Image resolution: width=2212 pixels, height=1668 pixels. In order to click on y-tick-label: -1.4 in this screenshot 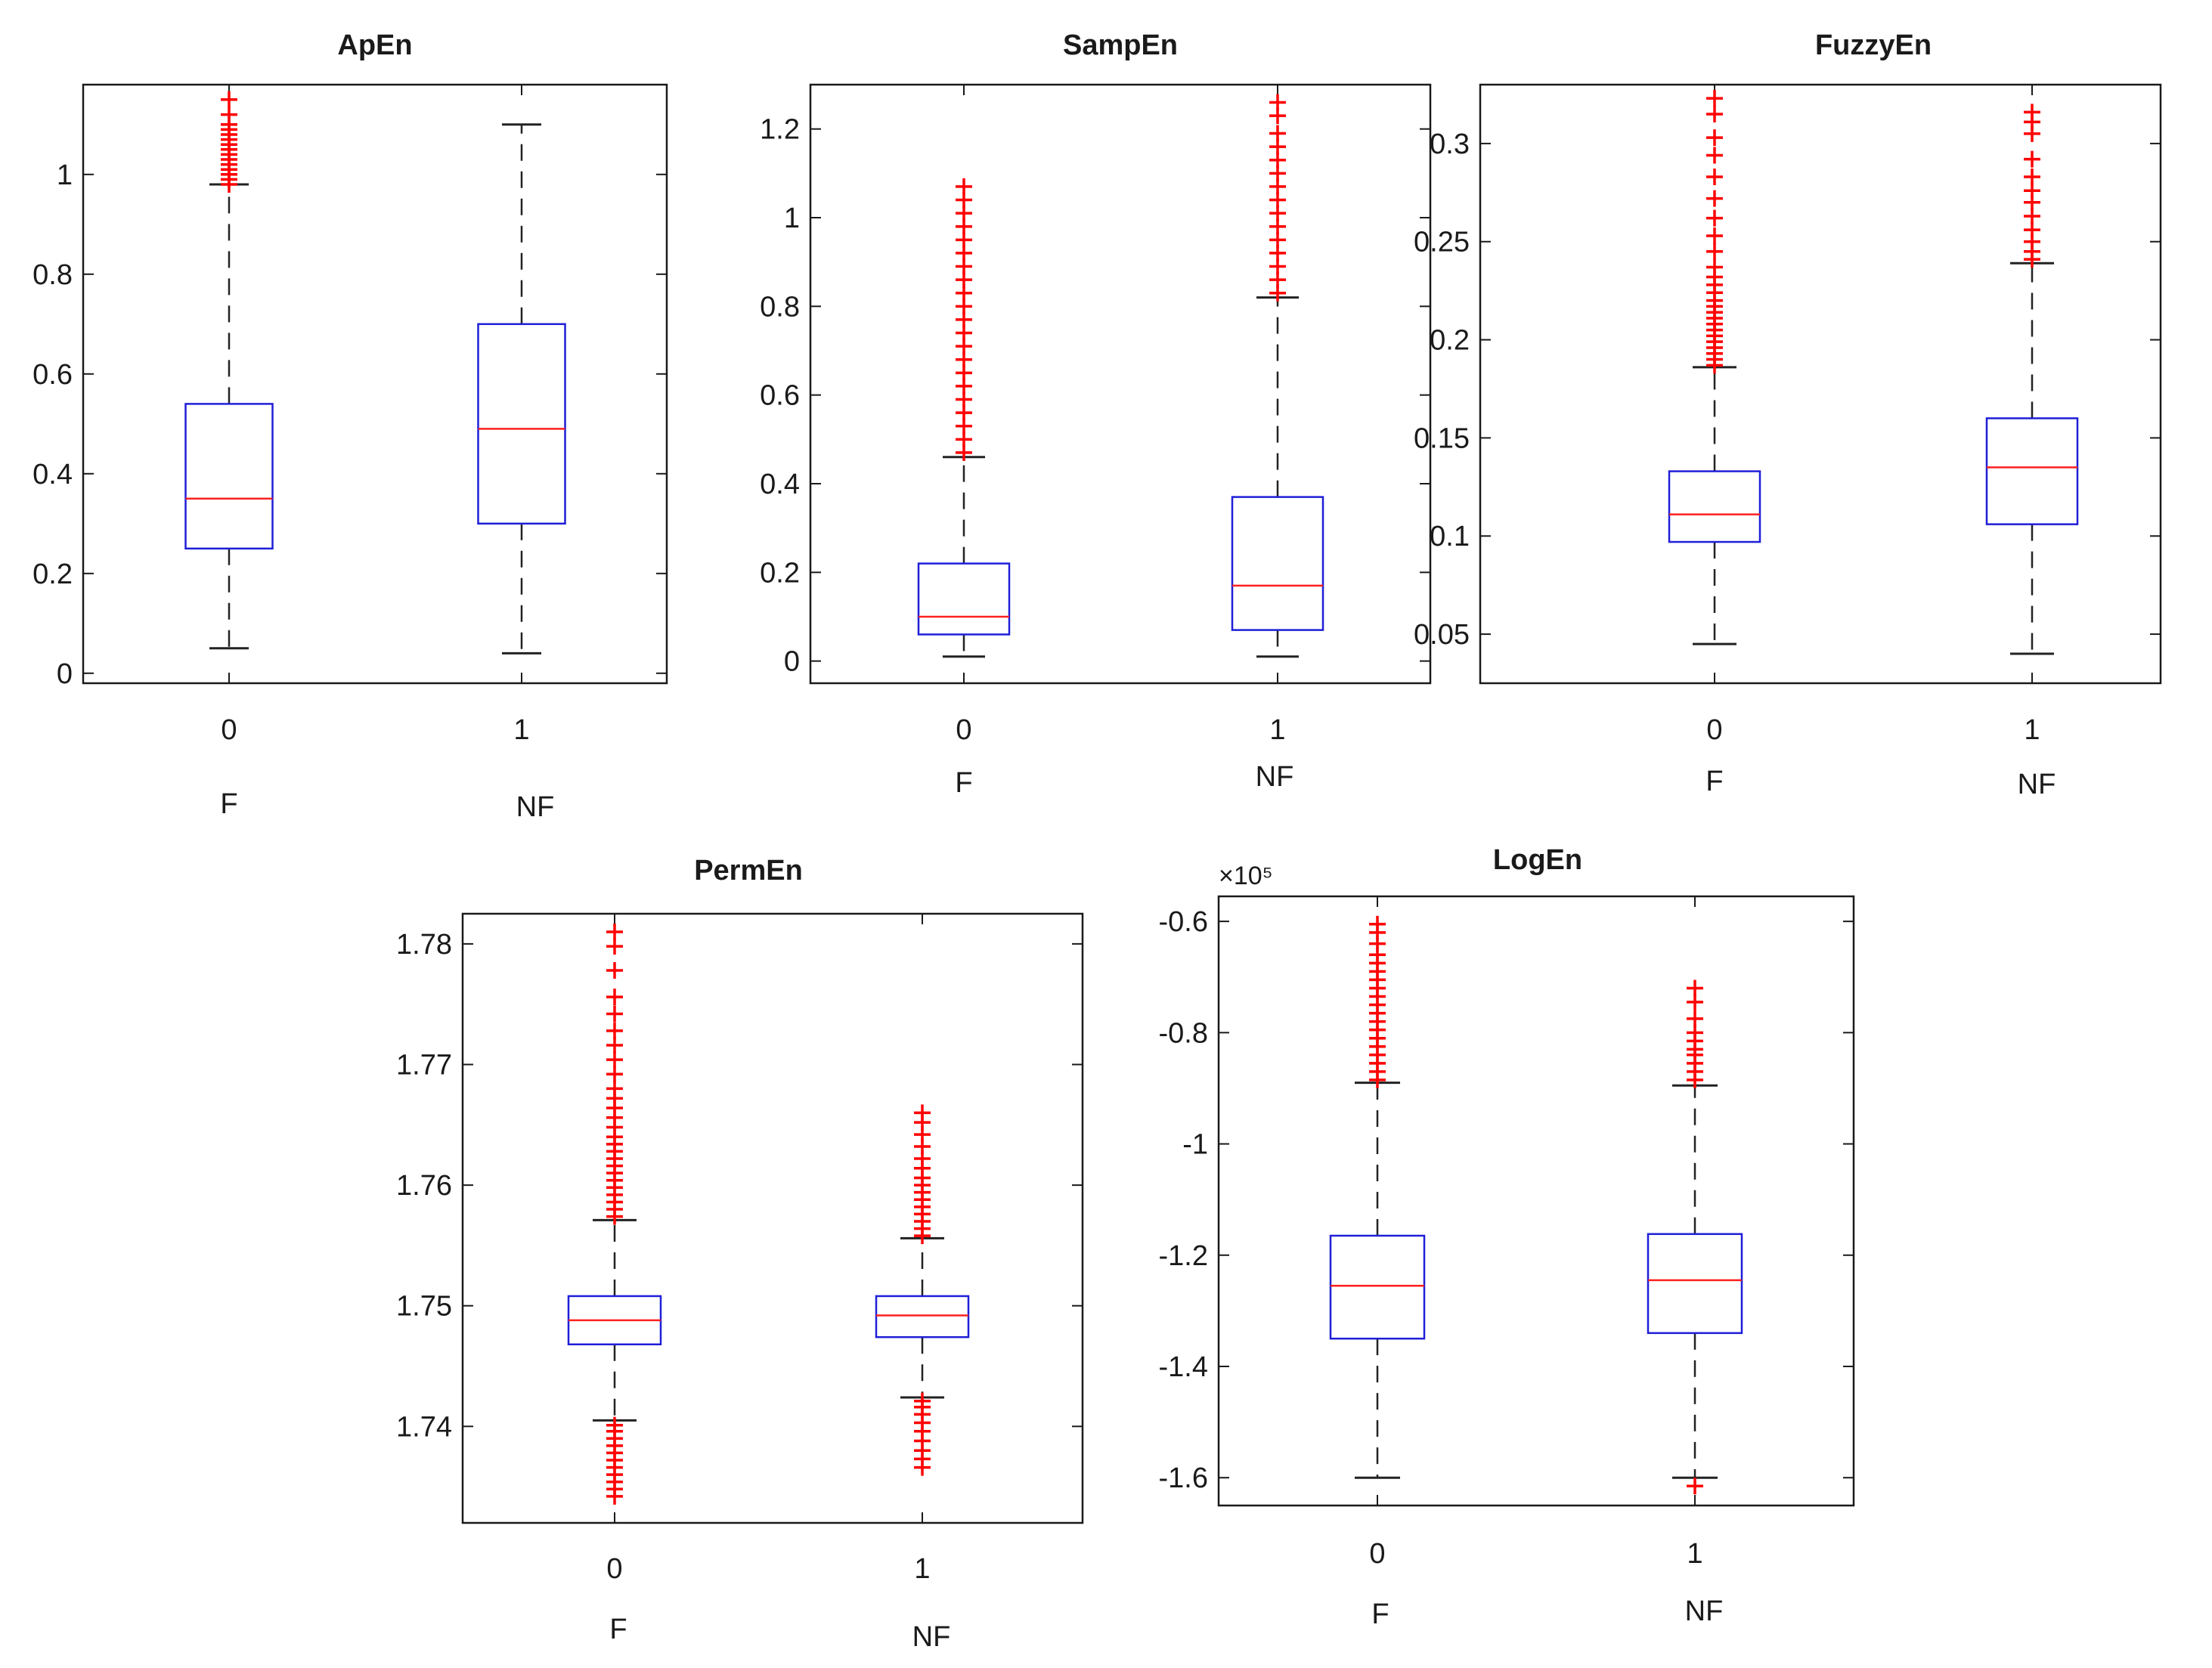, I will do `click(1183, 1367)`.